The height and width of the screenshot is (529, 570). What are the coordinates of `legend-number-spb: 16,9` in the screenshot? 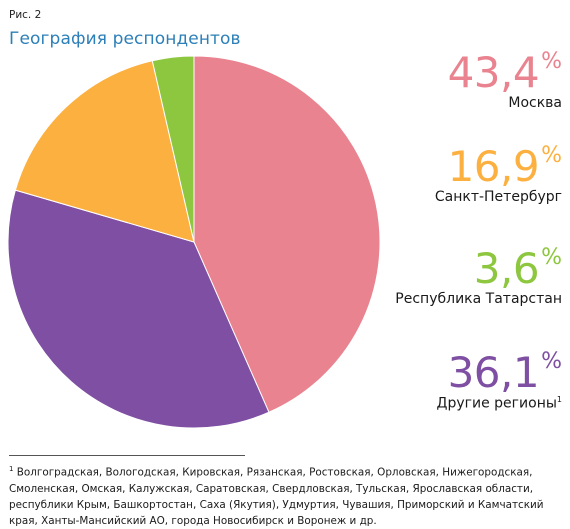 It's located at (493, 166).